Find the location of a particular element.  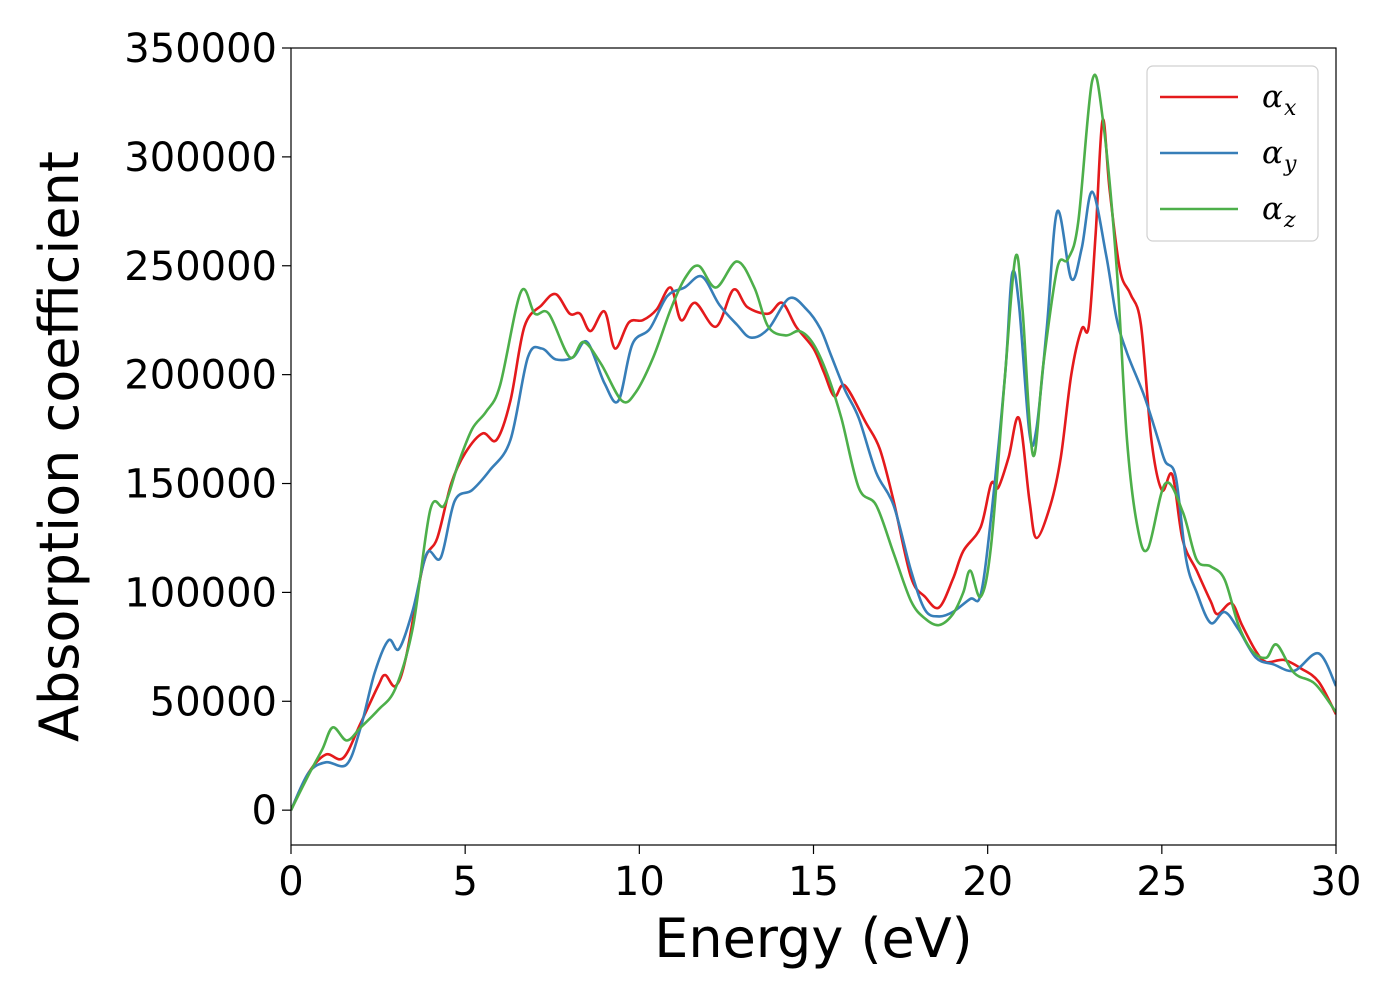

x-axis-ticks: 0 5 10 15 20 25 30 is located at coordinates (819, 875).